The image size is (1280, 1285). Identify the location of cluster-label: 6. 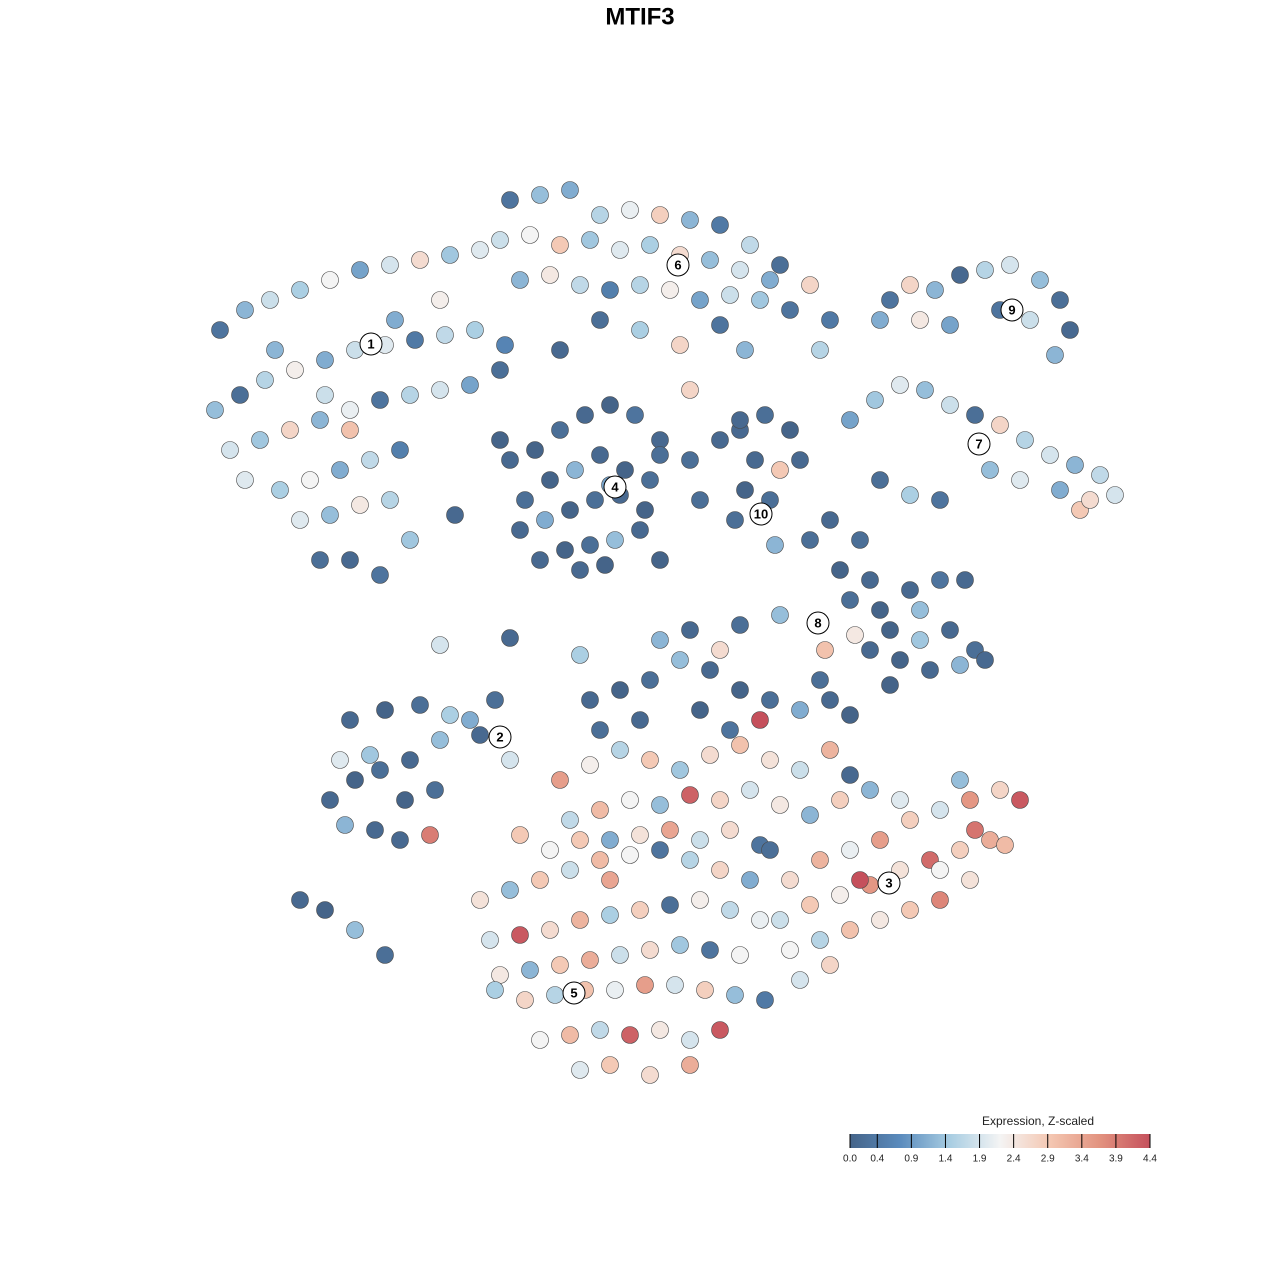
(677, 264).